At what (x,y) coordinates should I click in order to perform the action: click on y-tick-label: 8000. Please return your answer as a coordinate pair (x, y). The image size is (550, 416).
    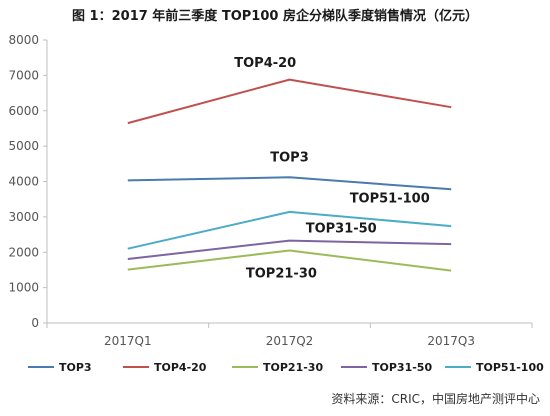
    Looking at the image, I should click on (23, 40).